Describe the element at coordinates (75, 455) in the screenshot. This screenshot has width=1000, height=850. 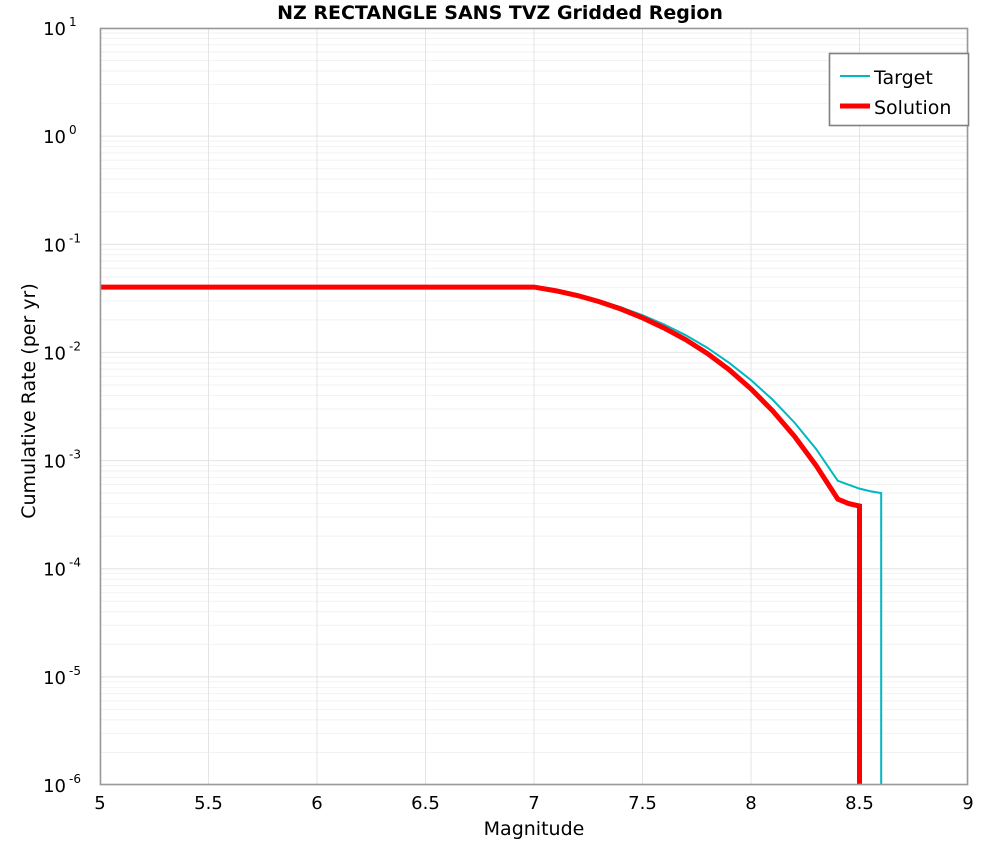
I see `y-tick-exponent: -3` at that location.